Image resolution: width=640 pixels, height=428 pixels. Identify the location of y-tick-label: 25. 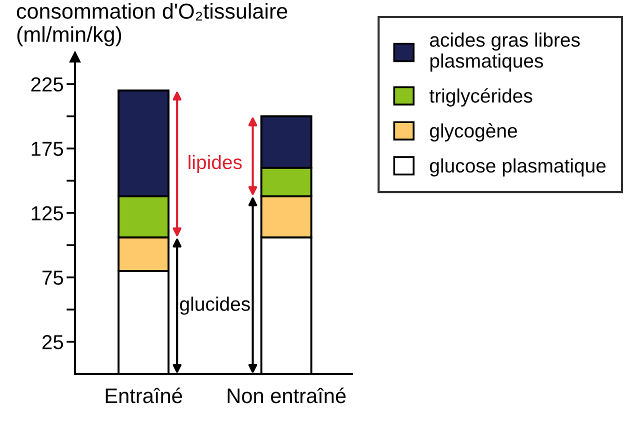
(53, 342).